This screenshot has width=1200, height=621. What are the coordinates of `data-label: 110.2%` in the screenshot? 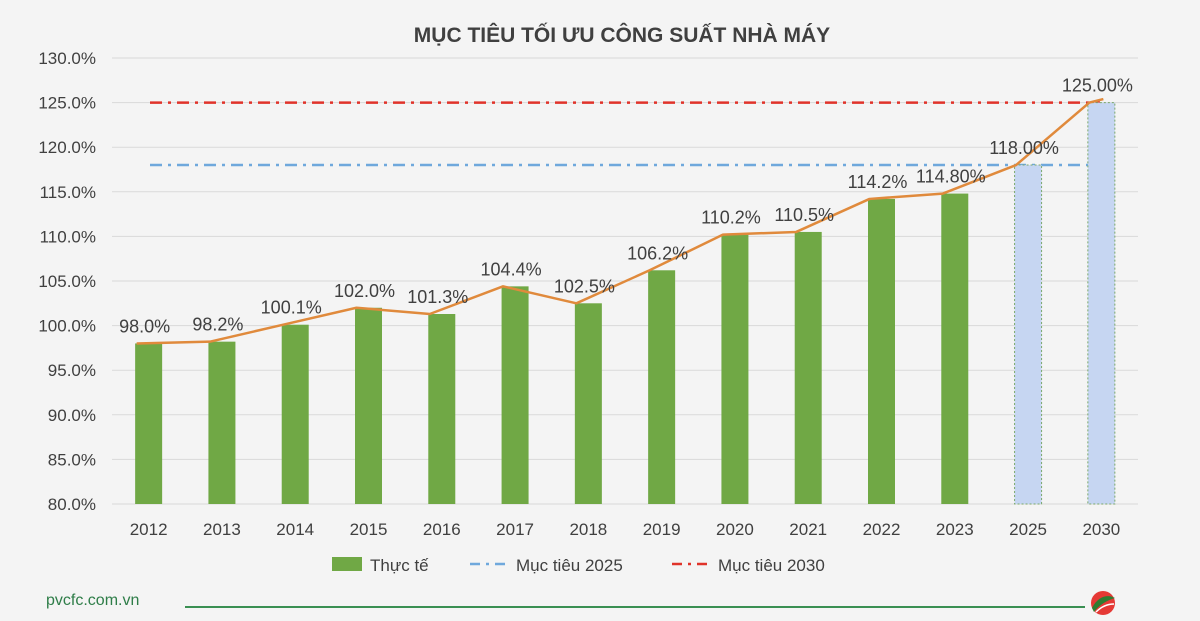 It's located at (731, 218).